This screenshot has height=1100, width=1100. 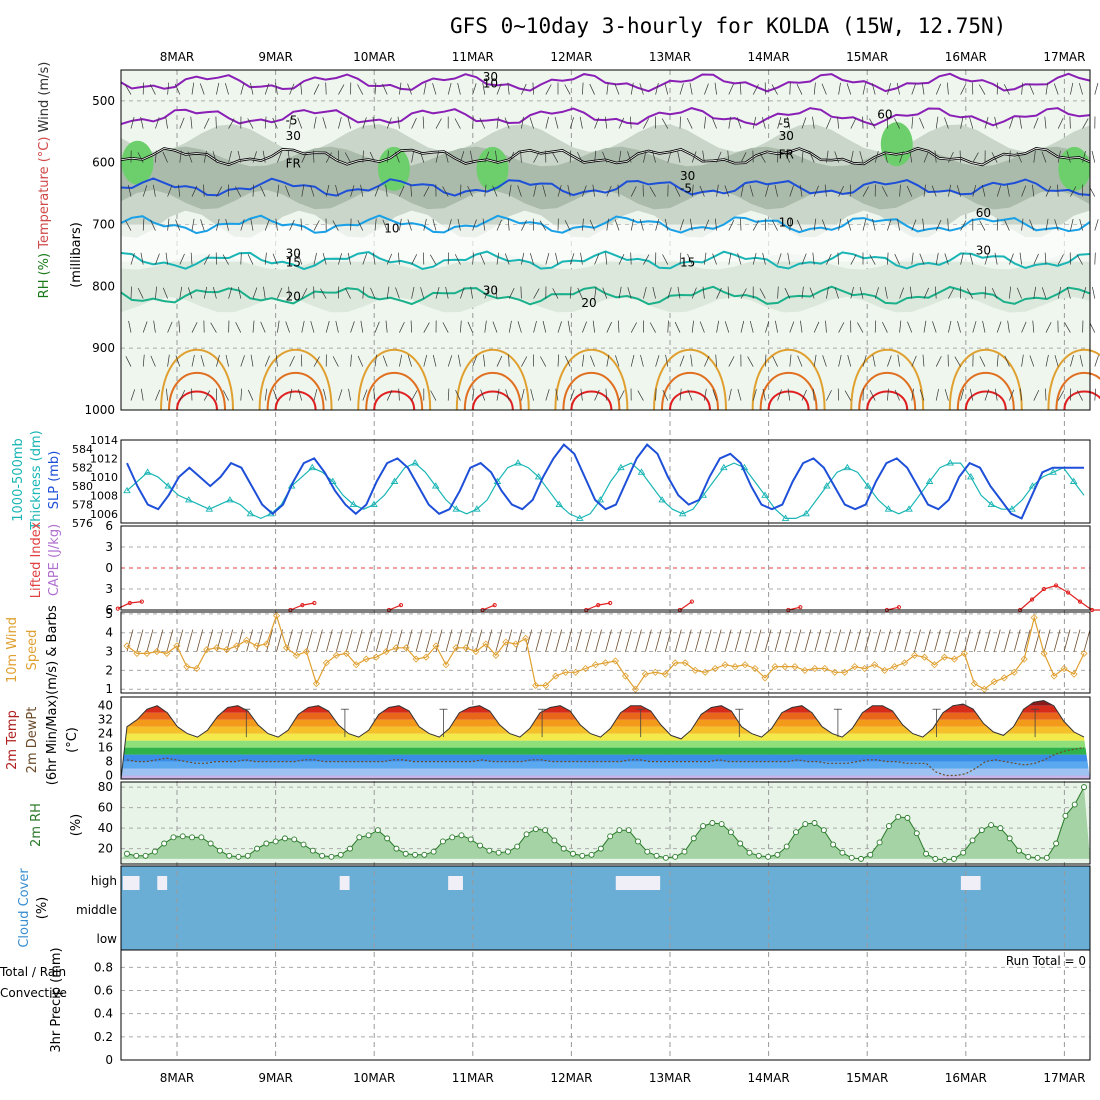 What do you see at coordinates (605, 187) in the screenshot?
I see `isotherm-line` at bounding box center [605, 187].